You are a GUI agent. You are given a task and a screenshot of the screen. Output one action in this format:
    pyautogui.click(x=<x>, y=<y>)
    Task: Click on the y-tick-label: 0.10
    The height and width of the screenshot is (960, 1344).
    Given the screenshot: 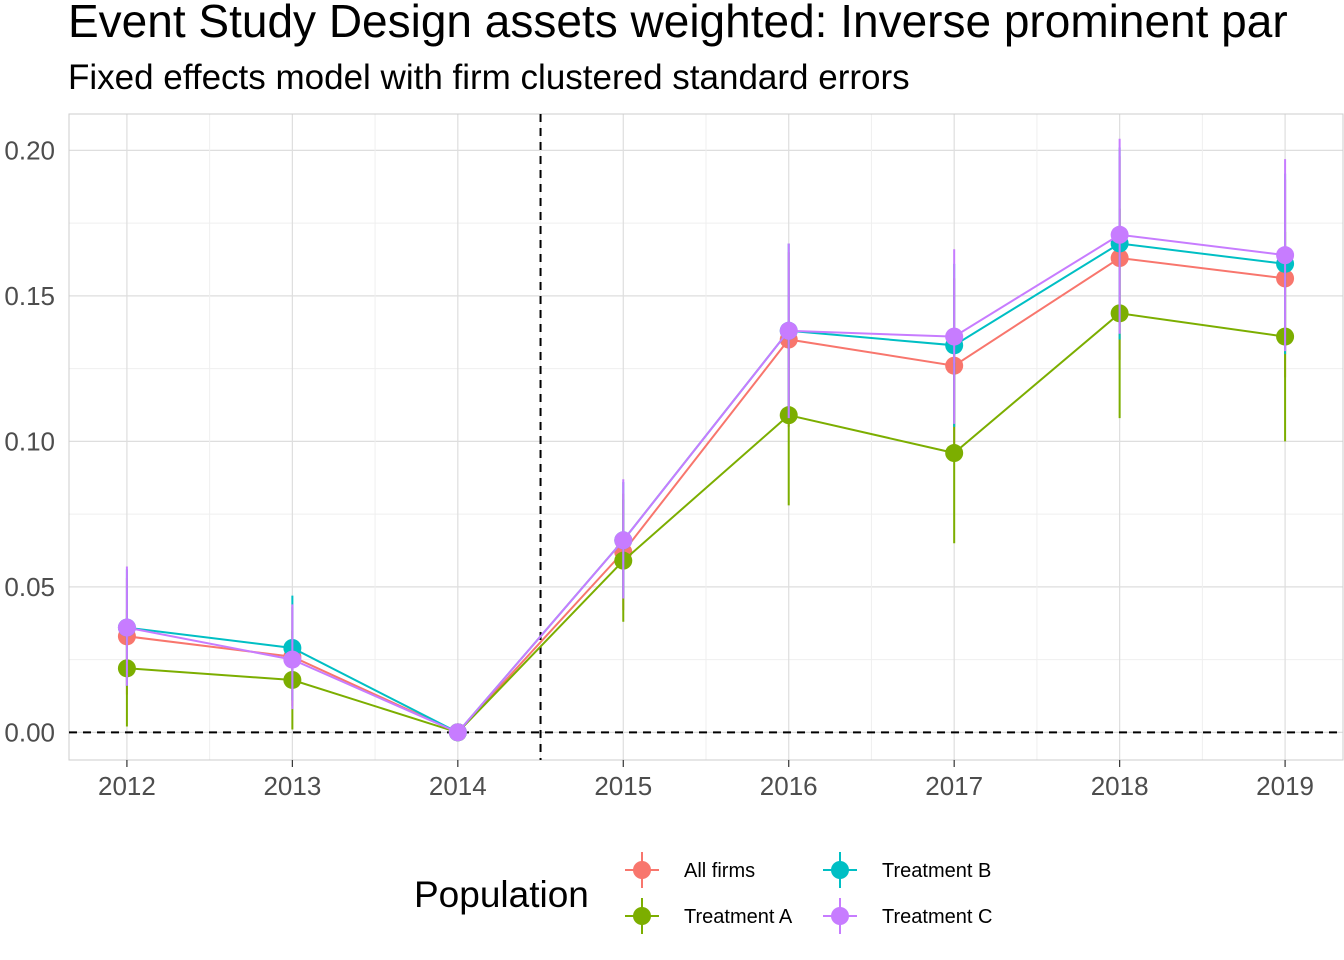 What is the action you would take?
    pyautogui.click(x=29, y=441)
    